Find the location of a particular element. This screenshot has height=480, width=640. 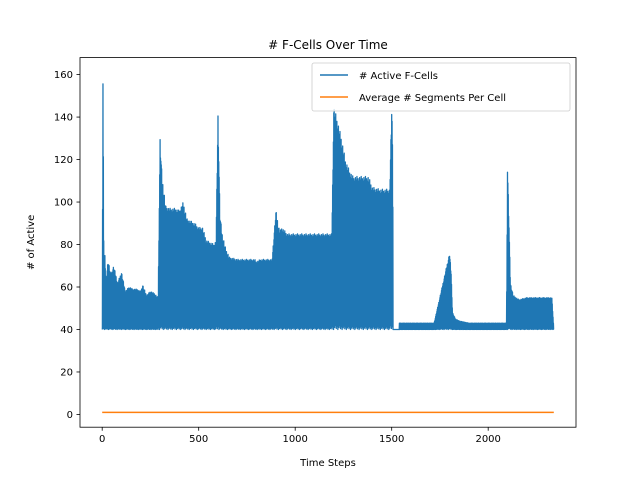

y-tick-label: 120 is located at coordinates (63, 160).